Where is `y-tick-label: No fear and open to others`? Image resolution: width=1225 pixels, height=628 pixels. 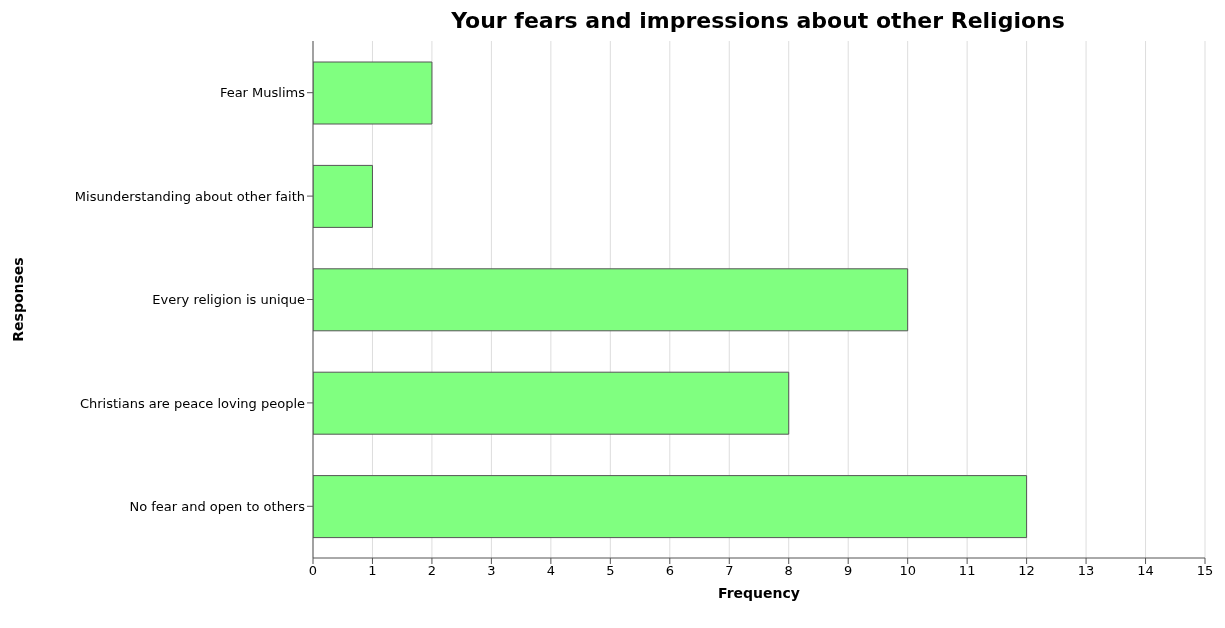
y-tick-label: No fear and open to others is located at coordinates (217, 506).